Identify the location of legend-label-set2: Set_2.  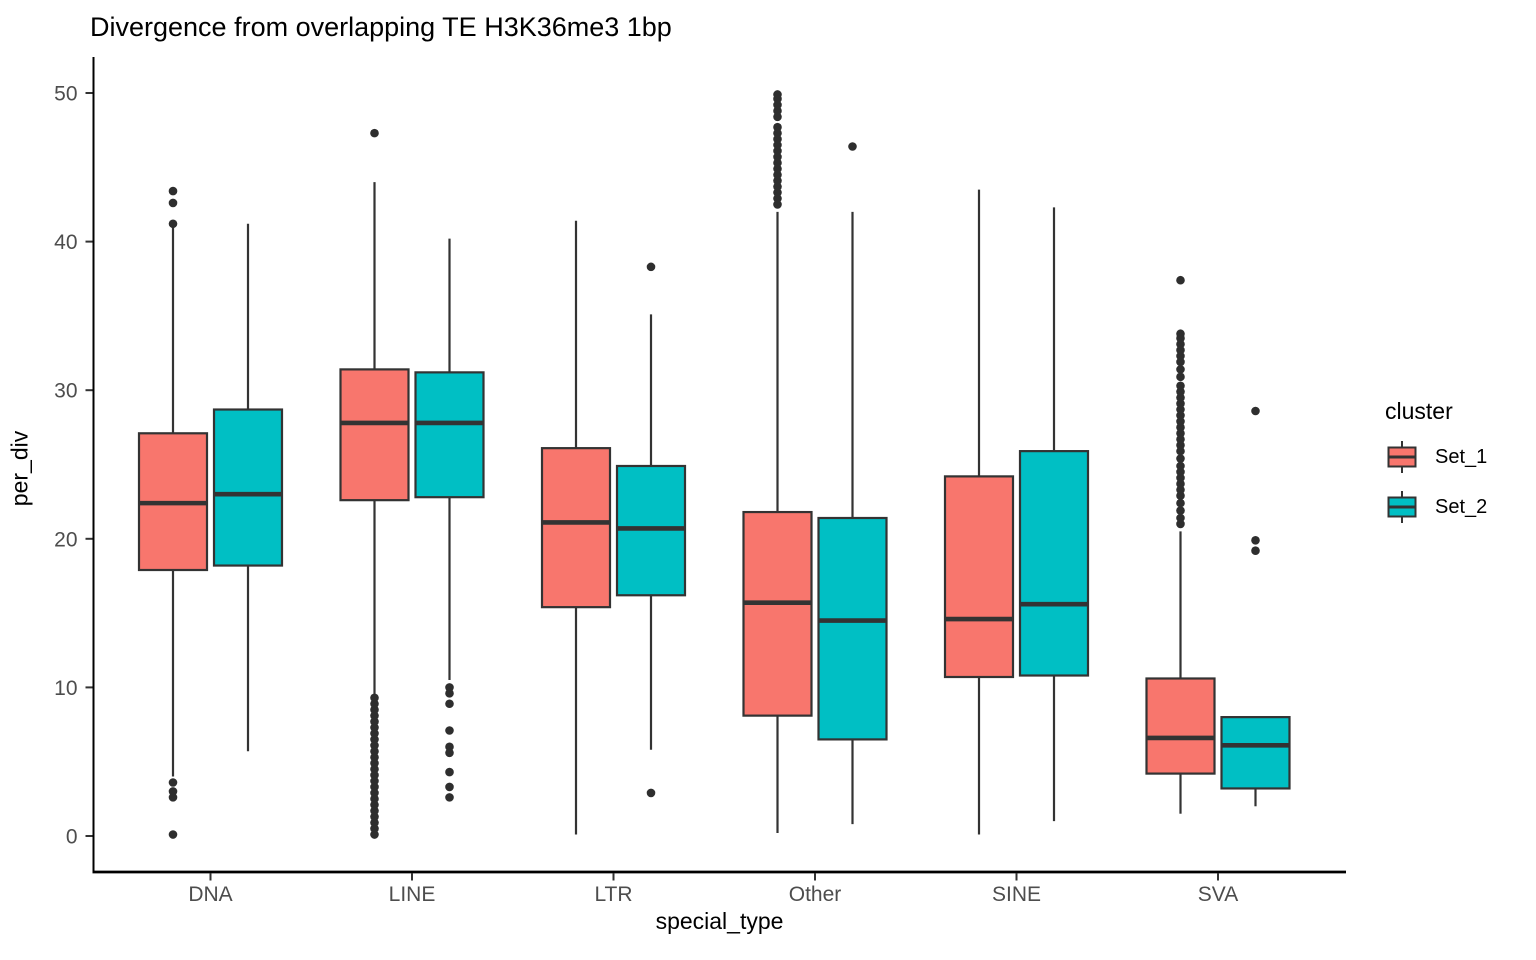
(1461, 506).